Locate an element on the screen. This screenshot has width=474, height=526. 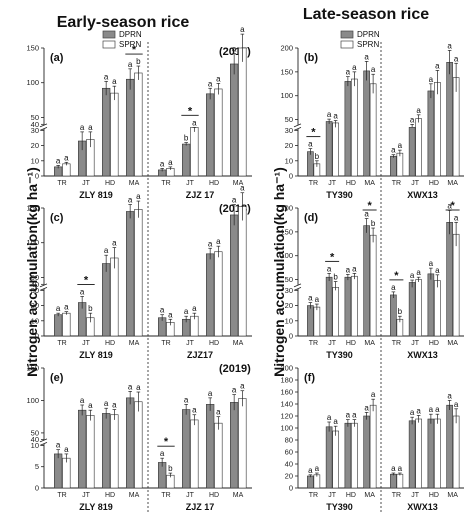
y-axis-label-left: Nitrogen accumulation(kg ha⁻¹) is located at coordinates (32, 272).